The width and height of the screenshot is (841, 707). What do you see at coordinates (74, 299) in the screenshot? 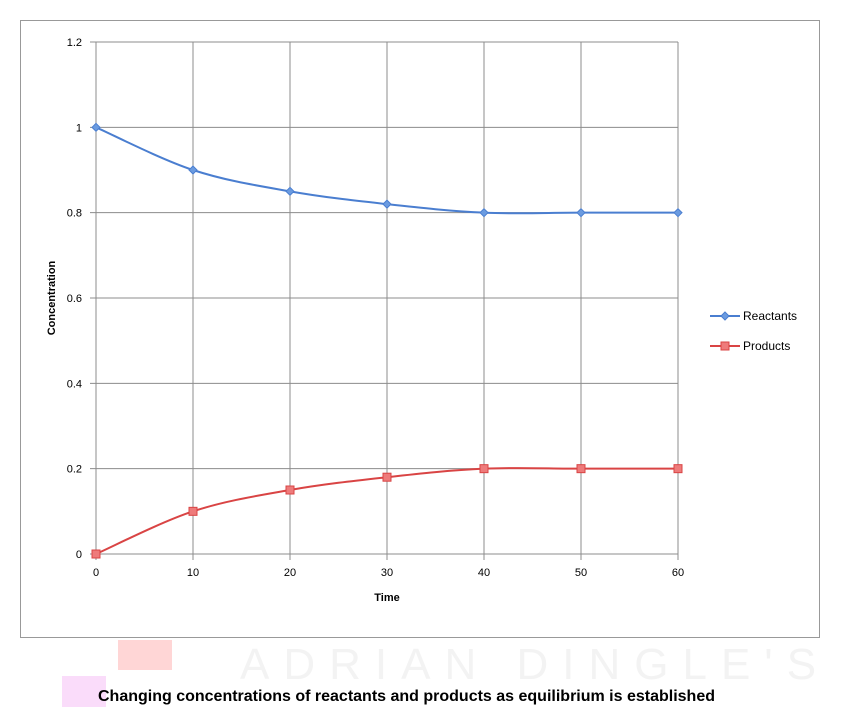
I see `y-tick-label: 0.6` at bounding box center [74, 299].